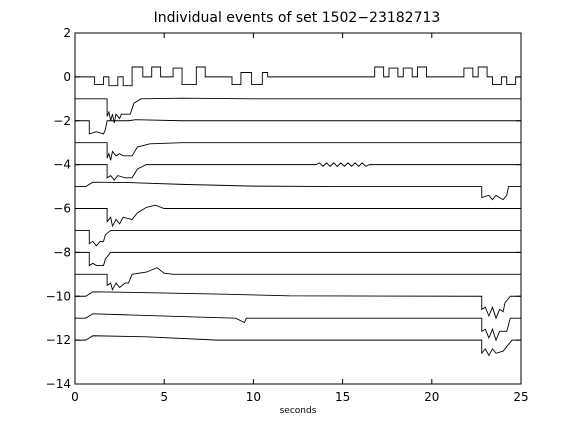  I want to click on y-tick-label: −4, so click(62, 165).